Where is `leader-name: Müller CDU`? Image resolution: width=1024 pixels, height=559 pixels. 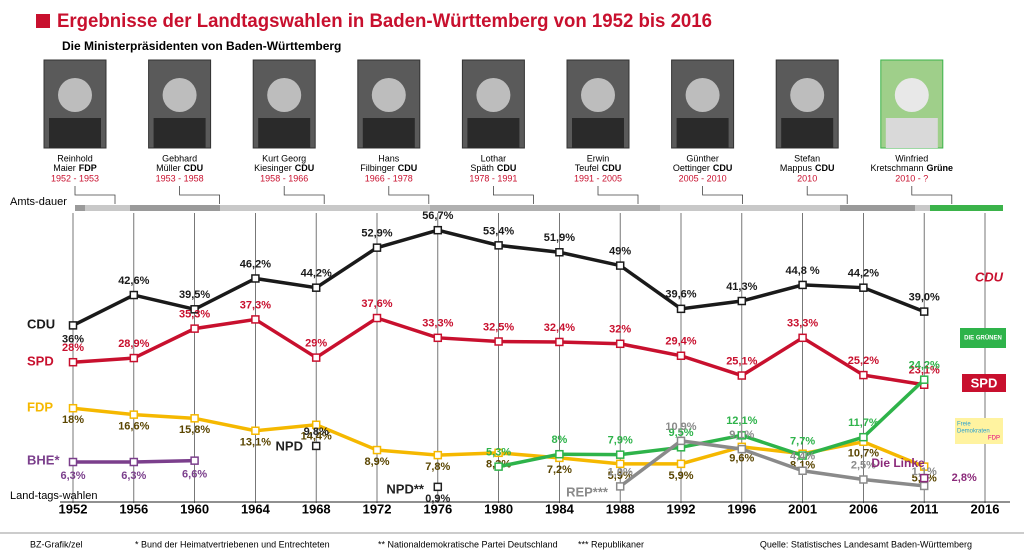 leader-name: Müller CDU is located at coordinates (179, 168).